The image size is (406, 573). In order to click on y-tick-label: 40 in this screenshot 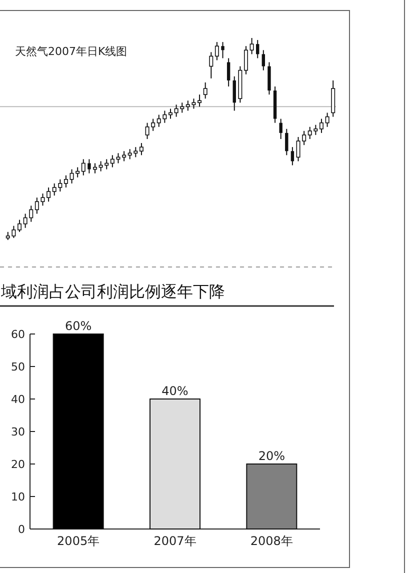, I will do `click(18, 399)`.